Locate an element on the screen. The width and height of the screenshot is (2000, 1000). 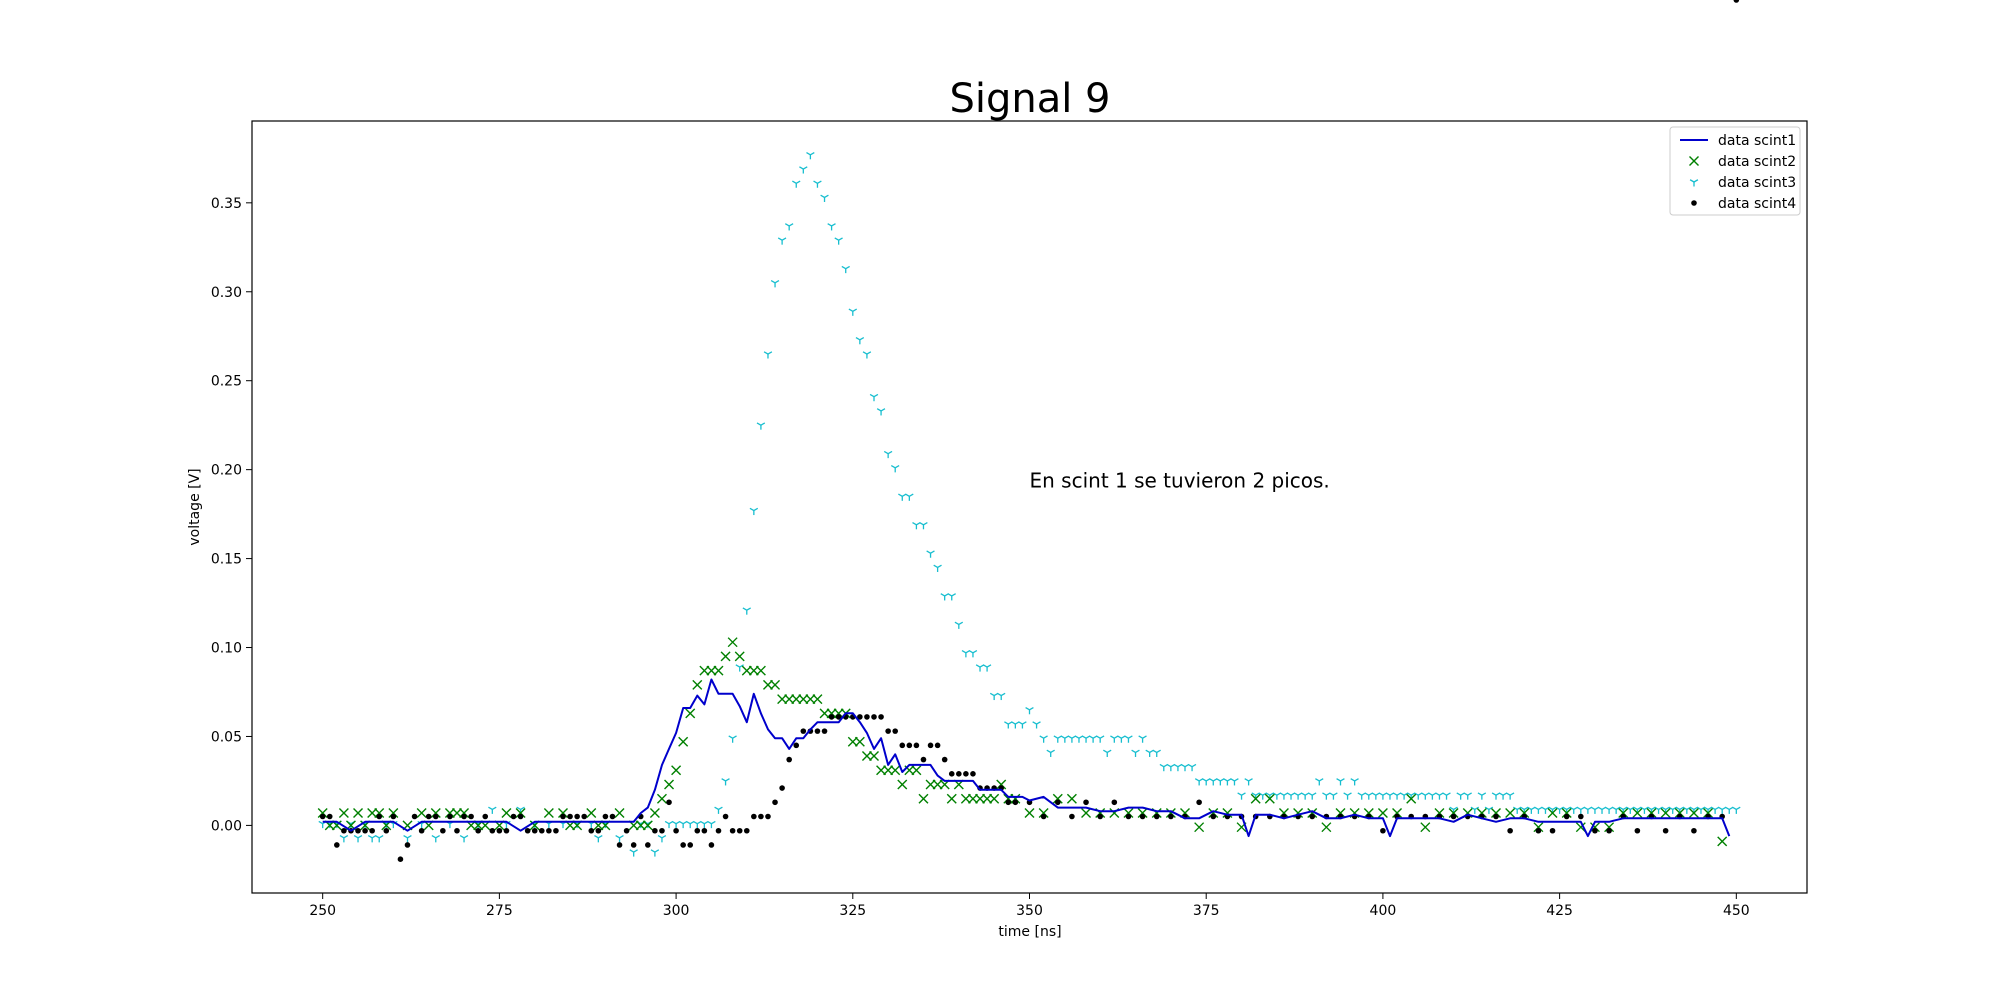
legend-data-scint2-label: data scint2 is located at coordinates (1757, 162).